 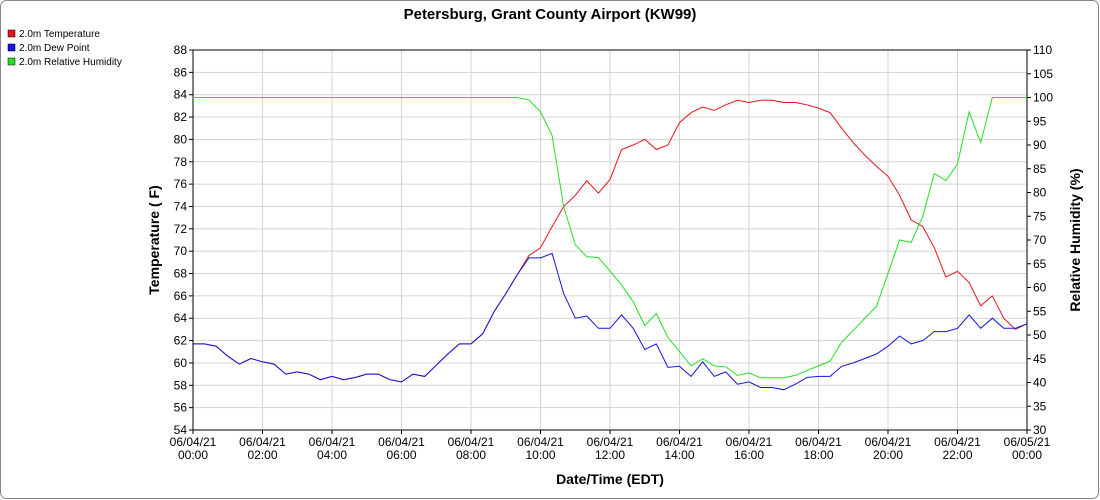 What do you see at coordinates (181, 50) in the screenshot?
I see `y-tick-label: 88` at bounding box center [181, 50].